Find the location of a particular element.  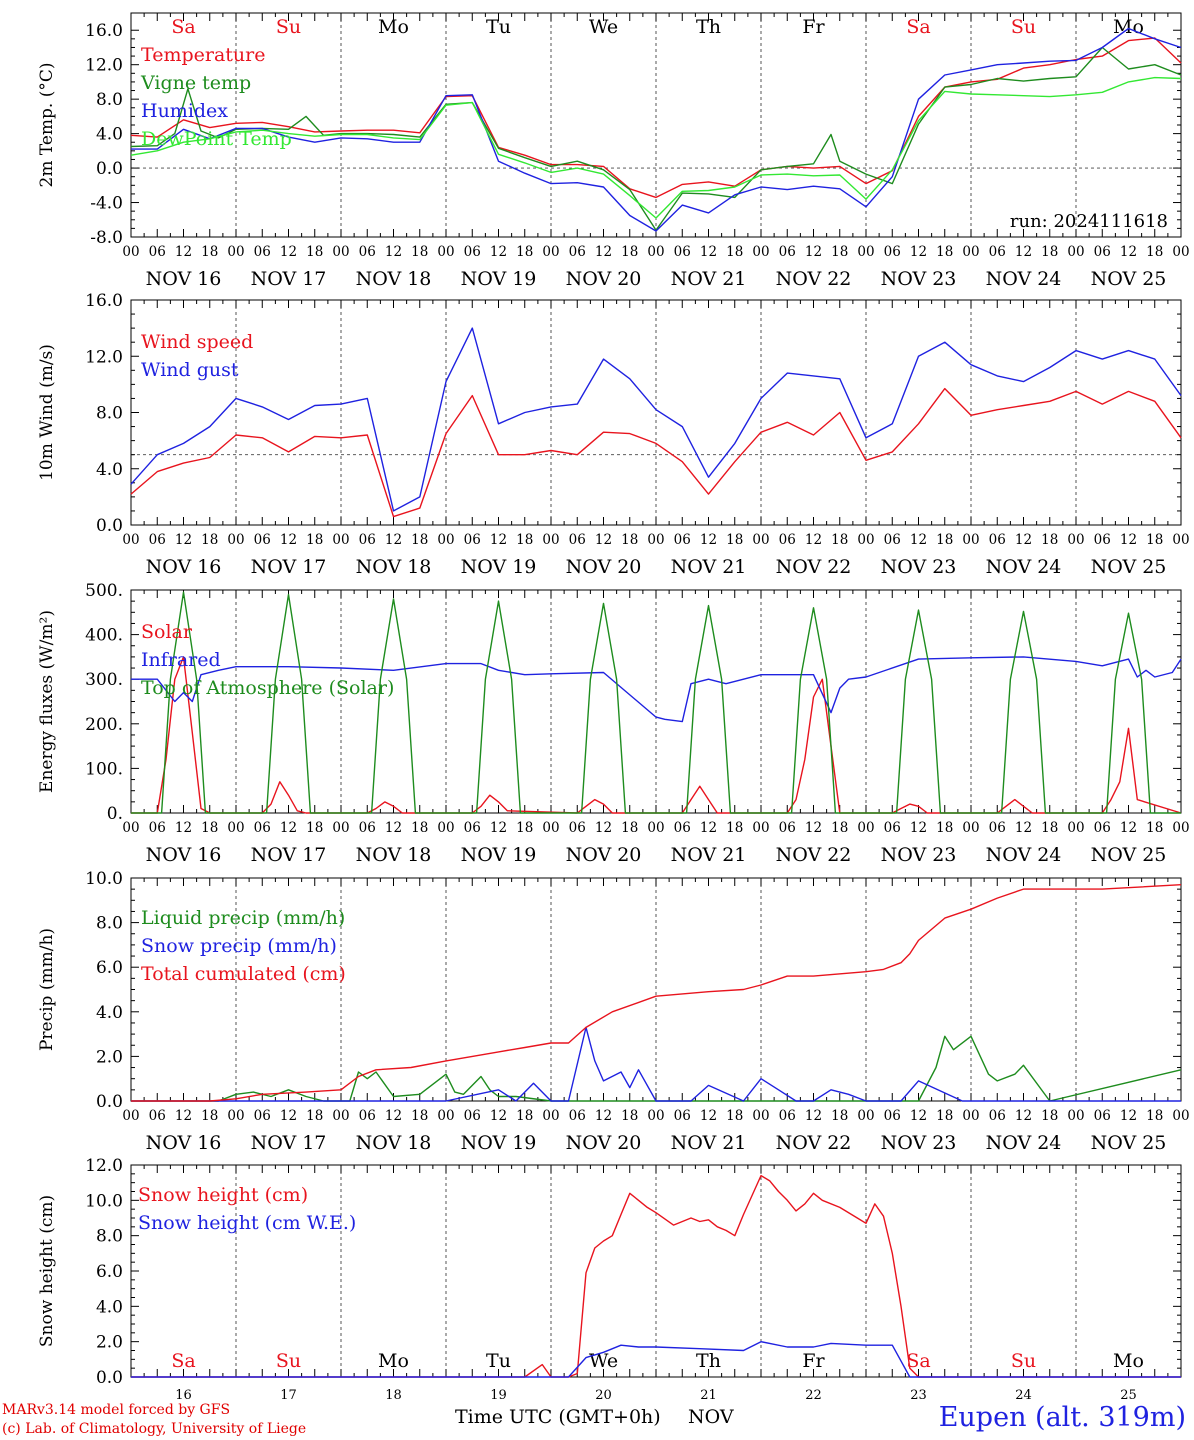

y-tick-label: 0.0 is located at coordinates (109, 169).